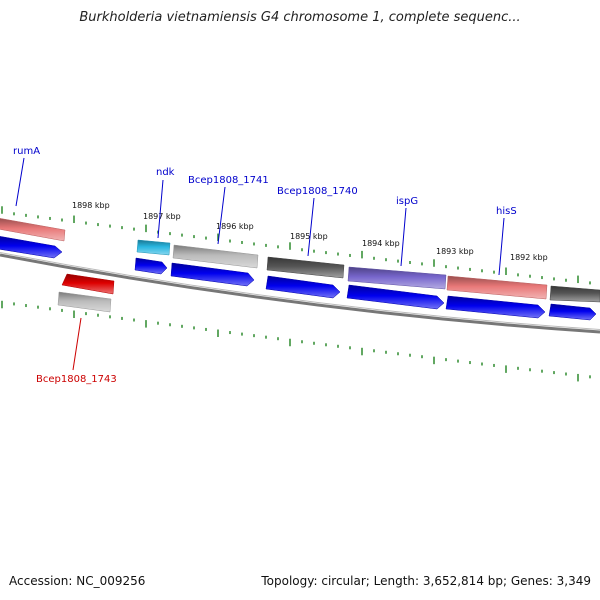 This screenshot has width=600, height=600. I want to click on hisS-feature, so click(497, 287).